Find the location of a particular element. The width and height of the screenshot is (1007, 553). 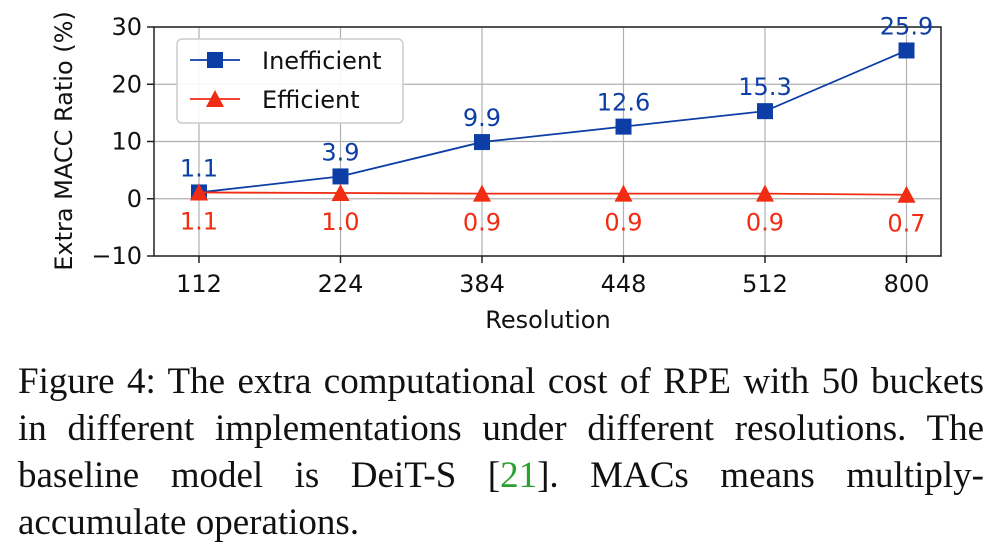

y-tick-label: 10 is located at coordinates (126, 142).